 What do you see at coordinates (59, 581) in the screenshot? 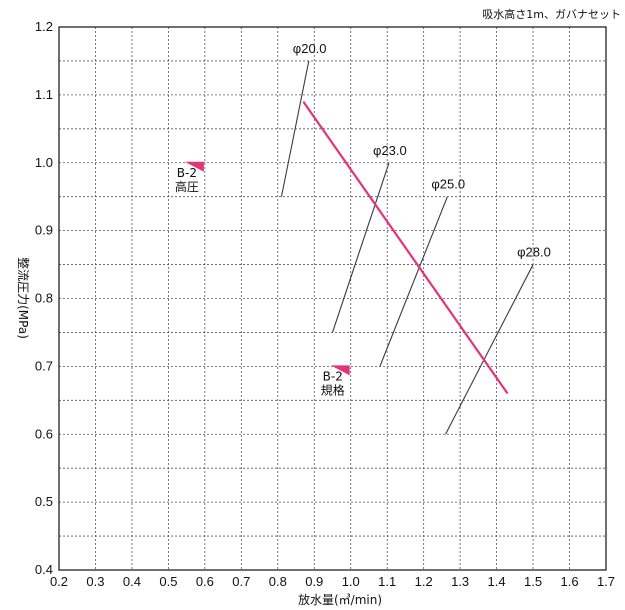
I see `x-tick-label: 0.2` at bounding box center [59, 581].